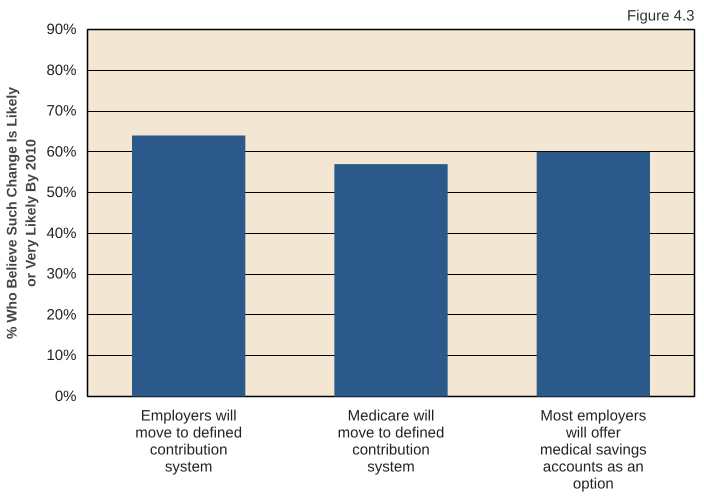 The height and width of the screenshot is (497, 704). Describe the element at coordinates (61, 151) in the screenshot. I see `y-tick-label: 60%` at that location.